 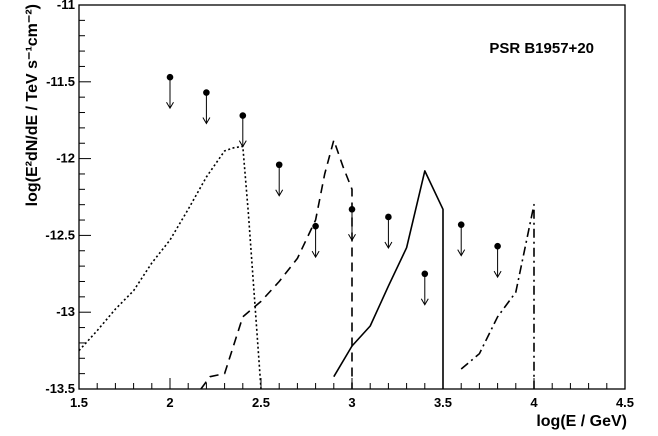 What do you see at coordinates (32, 105) in the screenshot?
I see `y-axis-title: log(E²dN/dE / TeV s⁻¹cm⁻²)` at bounding box center [32, 105].